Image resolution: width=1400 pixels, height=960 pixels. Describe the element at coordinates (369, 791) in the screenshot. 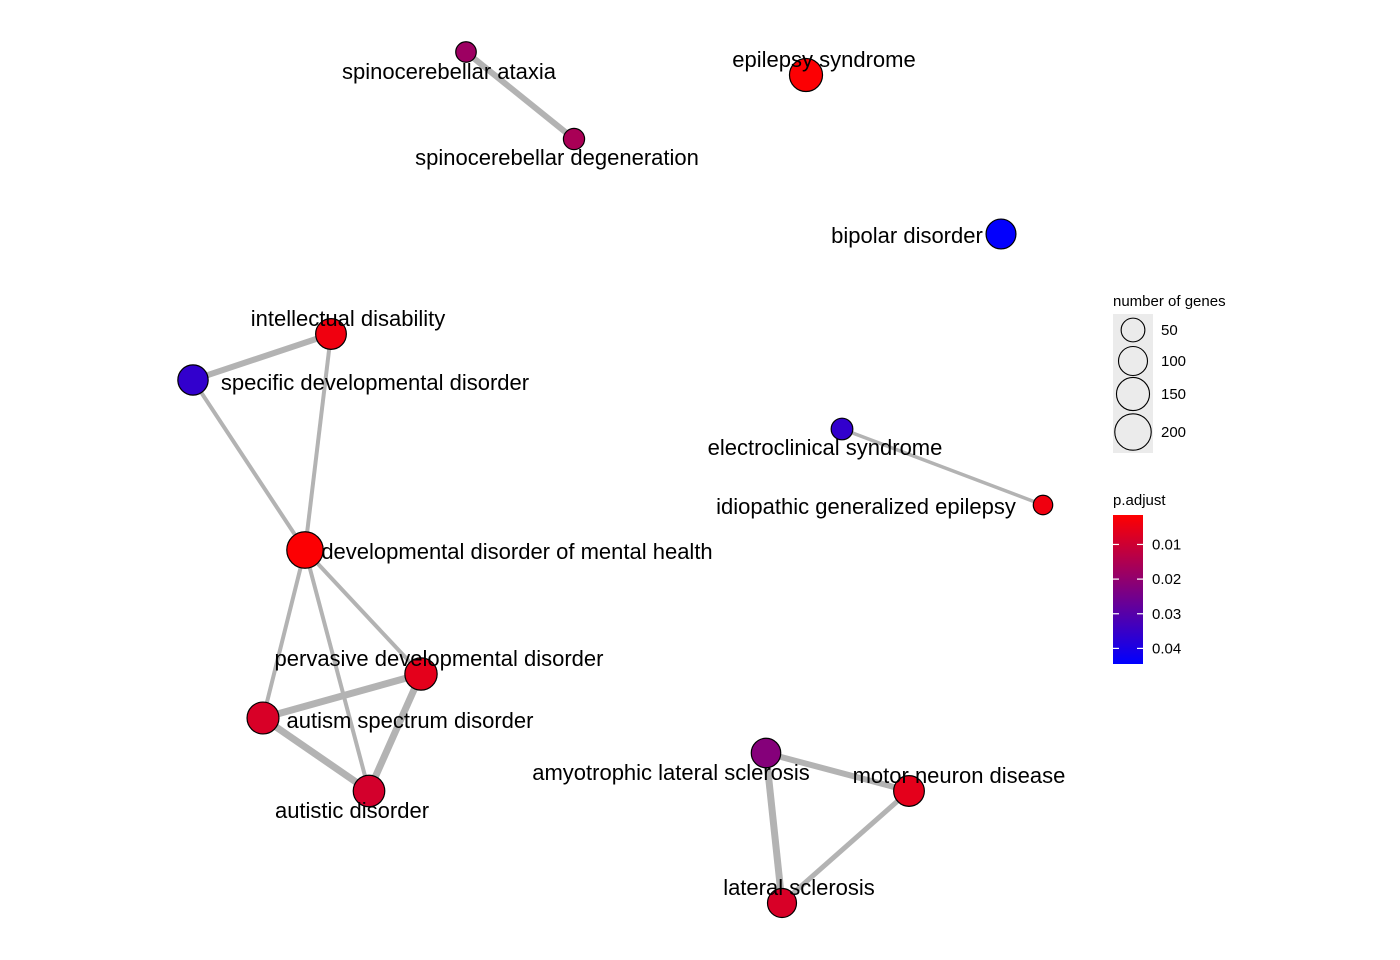

I see `node-aut` at that location.